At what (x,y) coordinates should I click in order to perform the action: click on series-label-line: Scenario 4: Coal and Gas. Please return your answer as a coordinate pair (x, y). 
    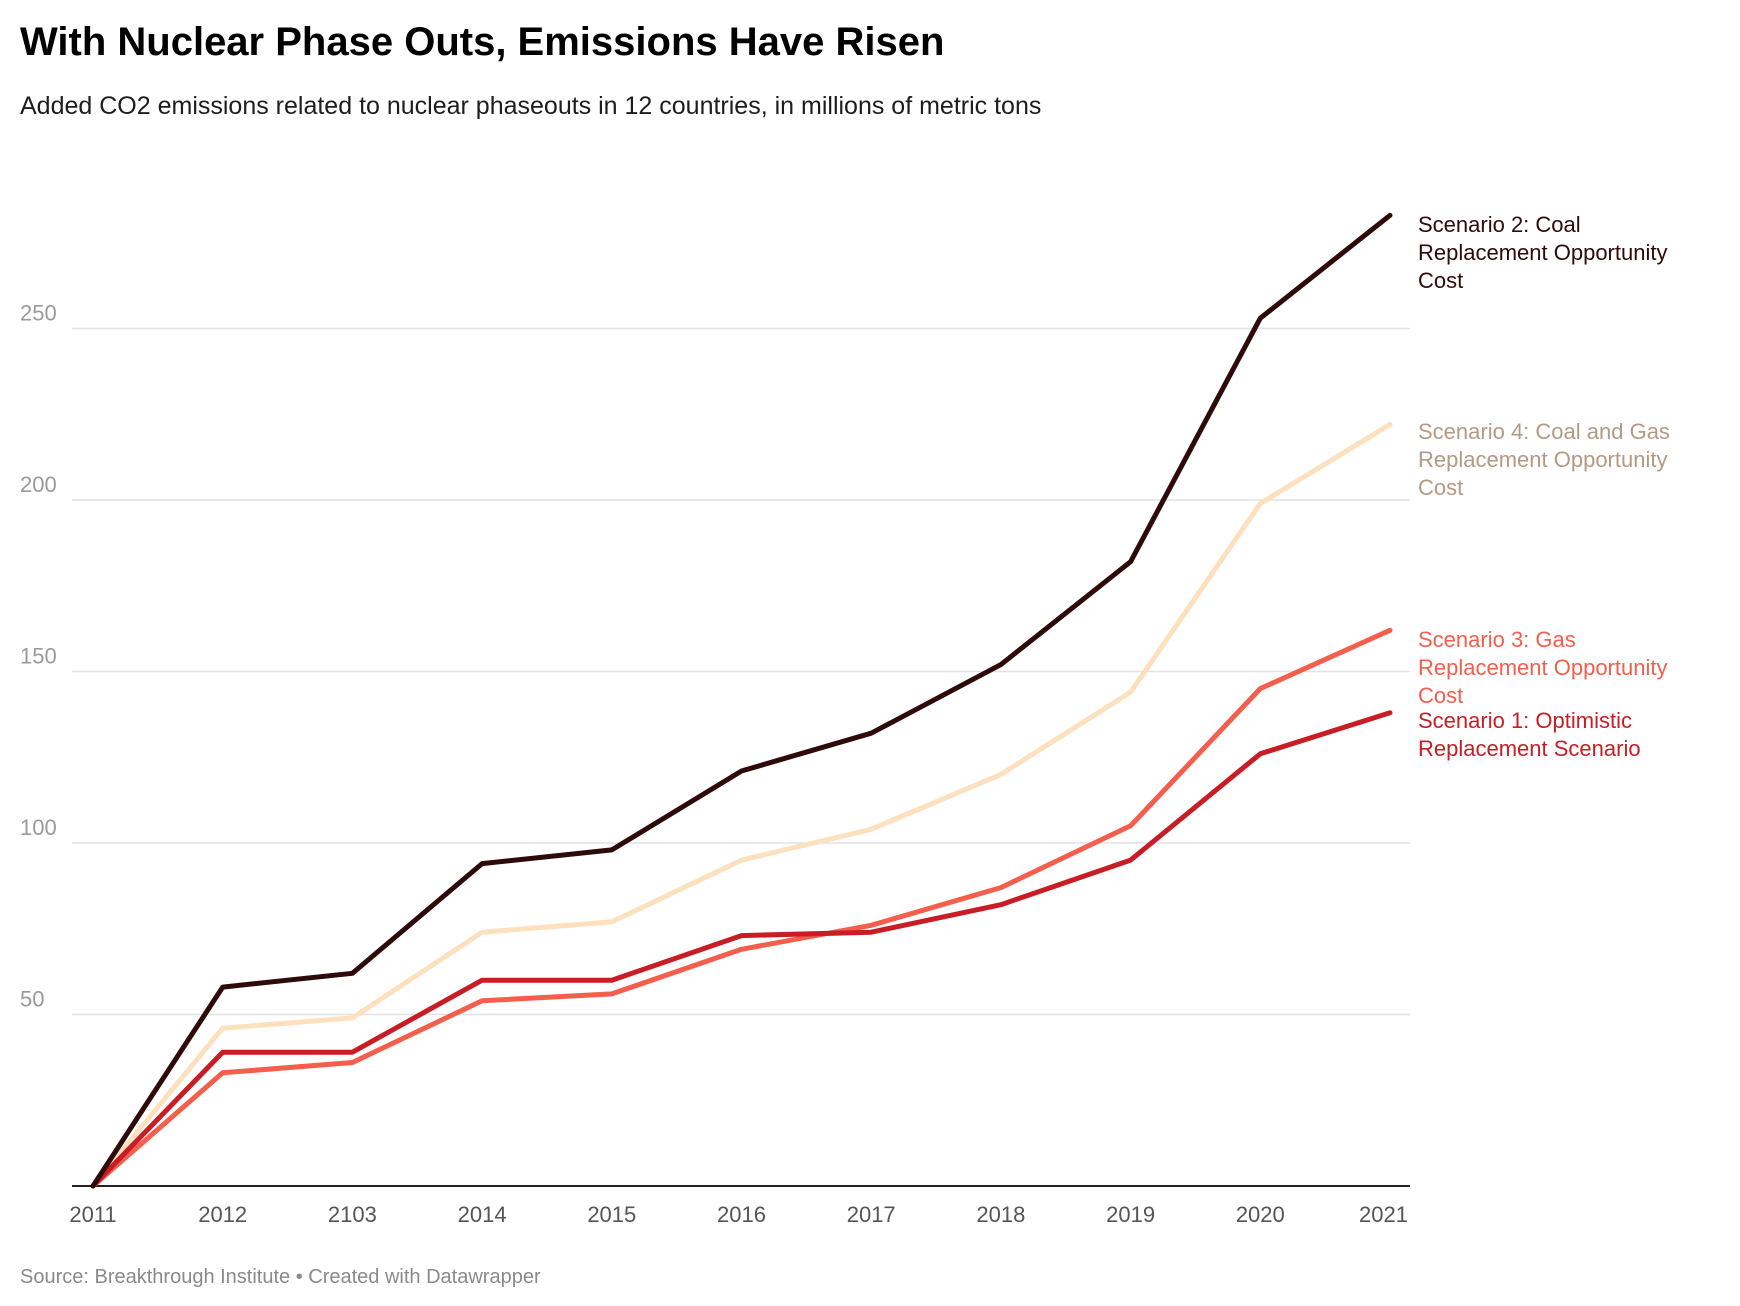
    Looking at the image, I should click on (1544, 431).